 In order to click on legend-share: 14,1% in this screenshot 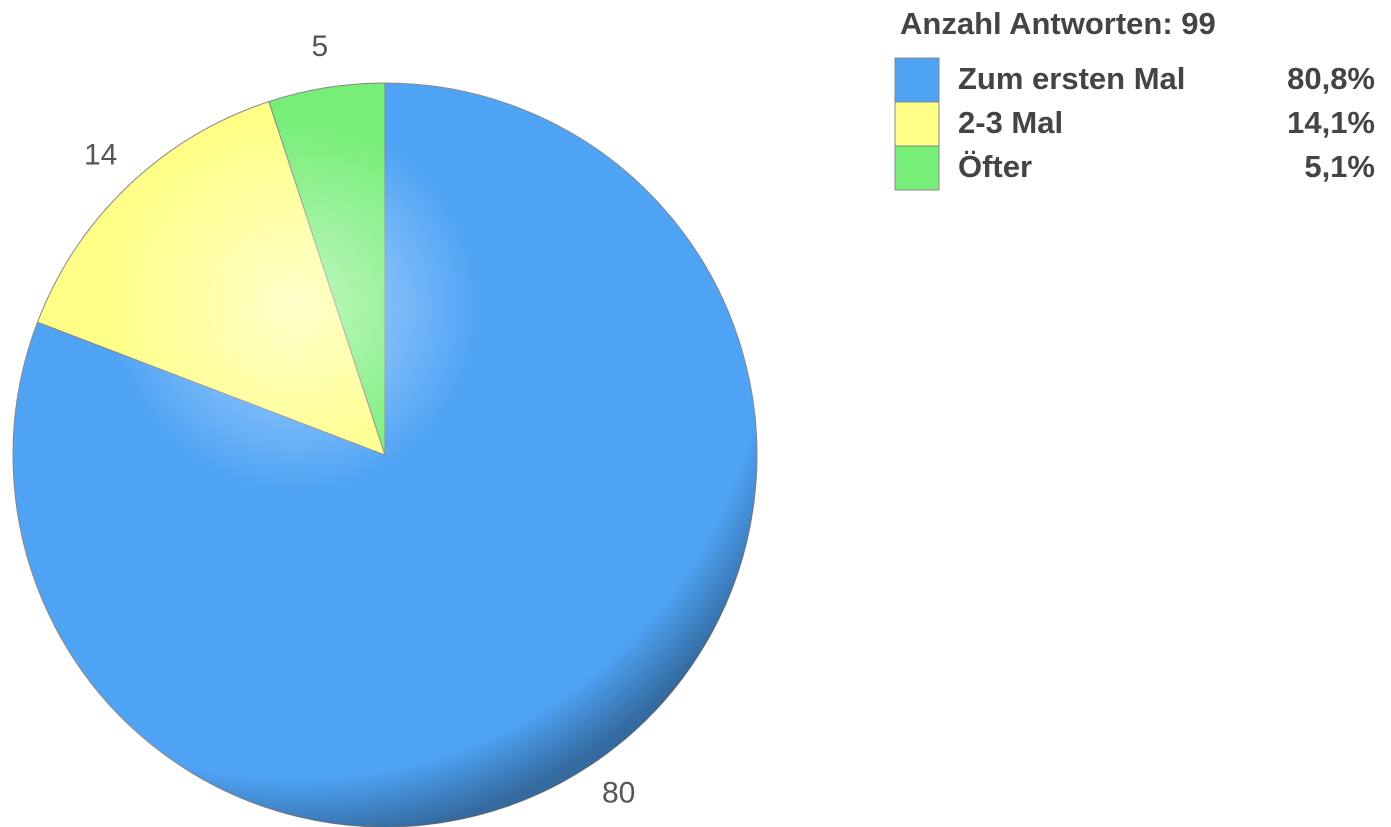, I will do `click(1331, 122)`.